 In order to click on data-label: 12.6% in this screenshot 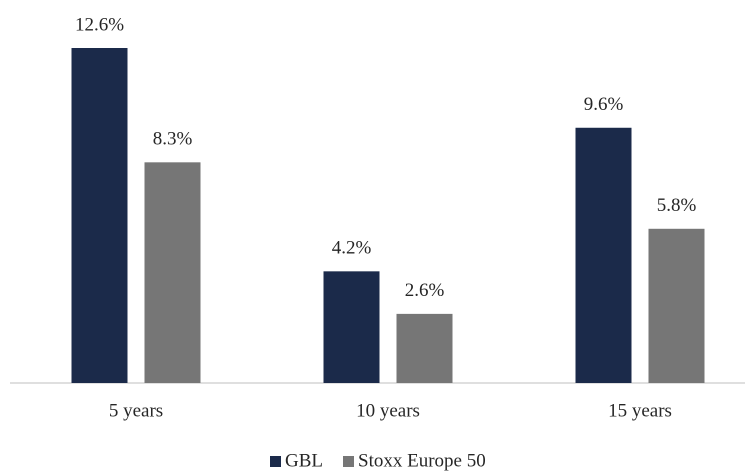, I will do `click(99, 24)`.